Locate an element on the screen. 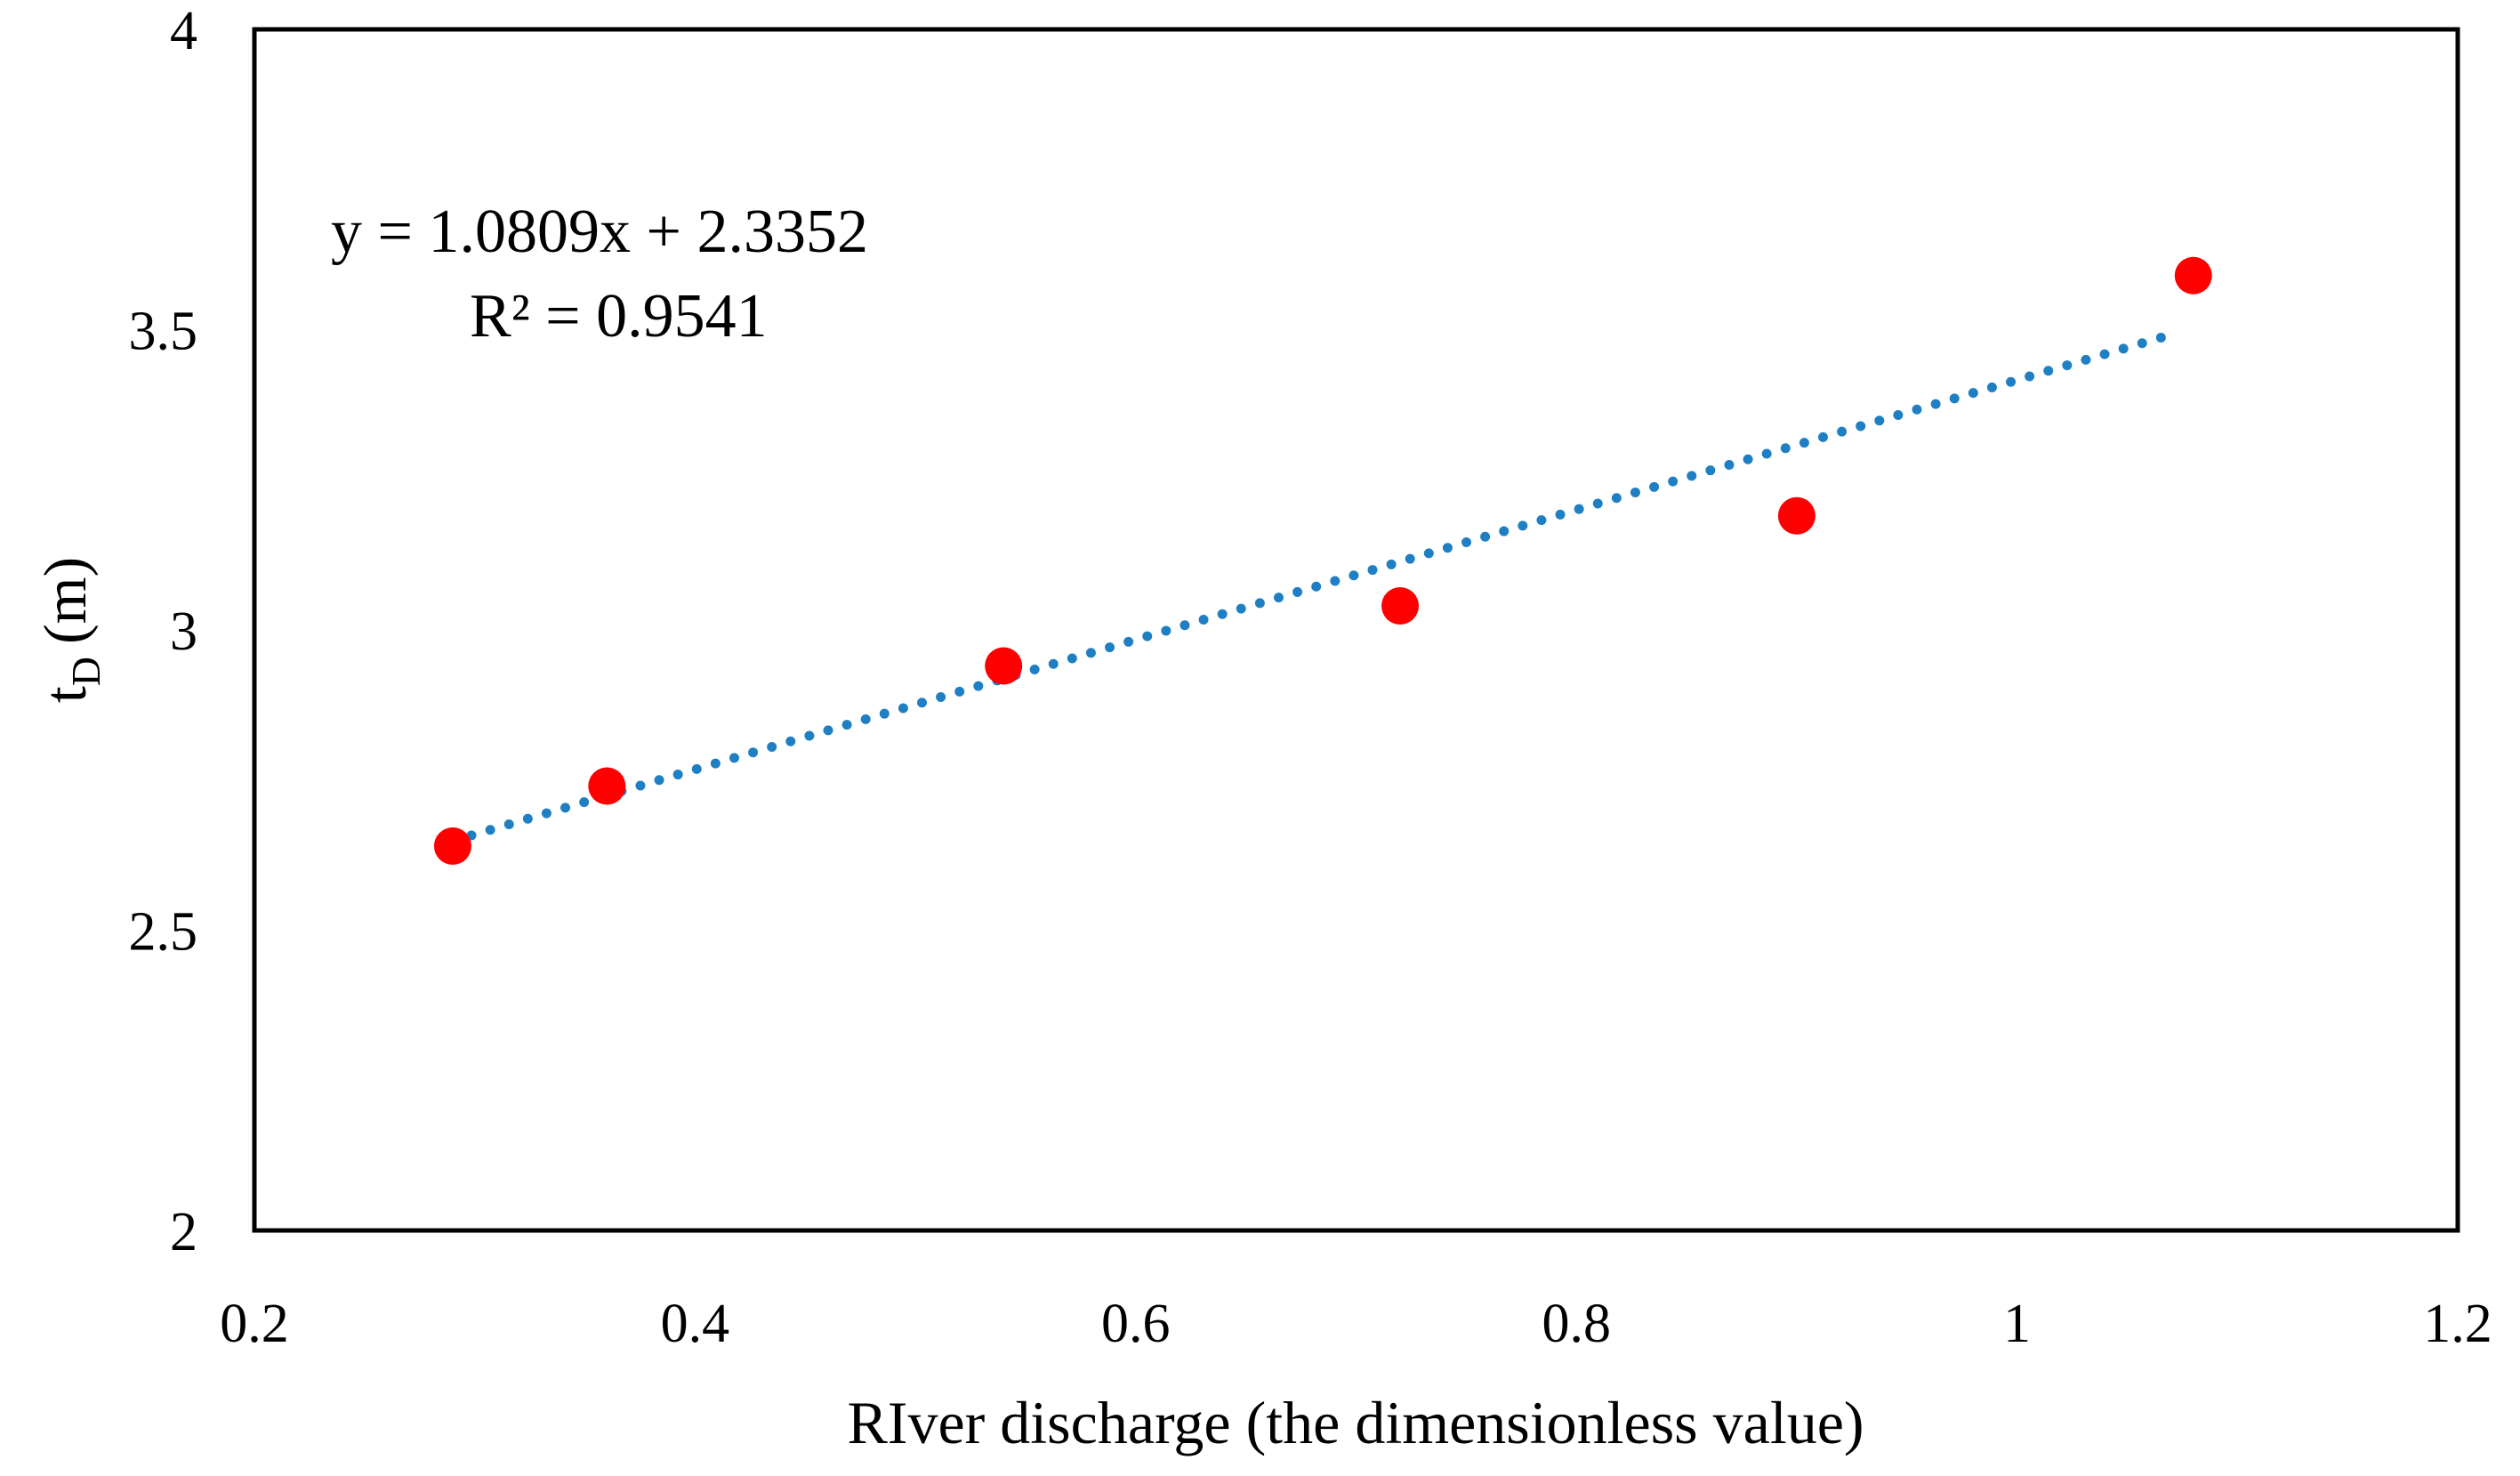  y-axis-title-subscript: D is located at coordinates (86, 671).